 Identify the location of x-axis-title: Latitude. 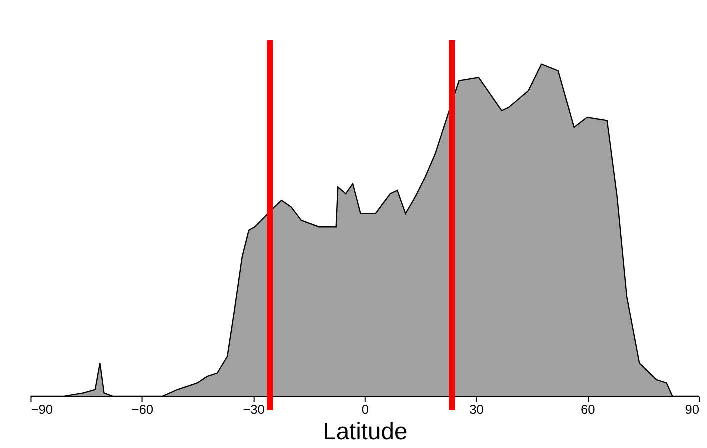
(365, 432).